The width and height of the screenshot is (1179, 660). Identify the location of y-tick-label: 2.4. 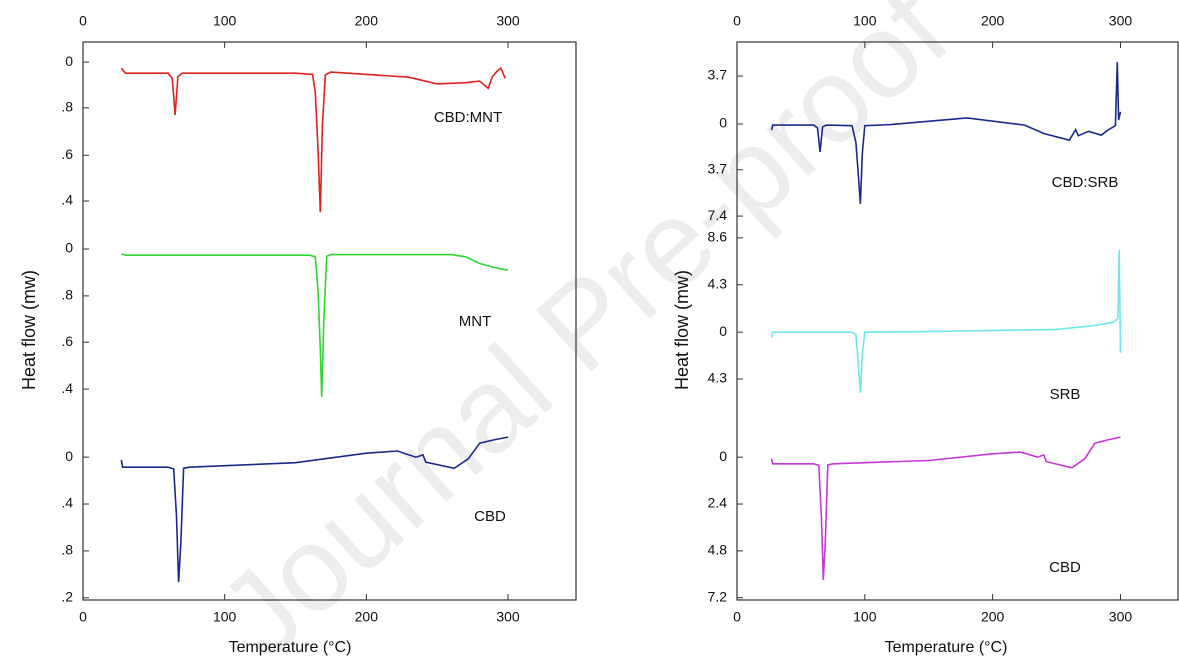
(718, 503).